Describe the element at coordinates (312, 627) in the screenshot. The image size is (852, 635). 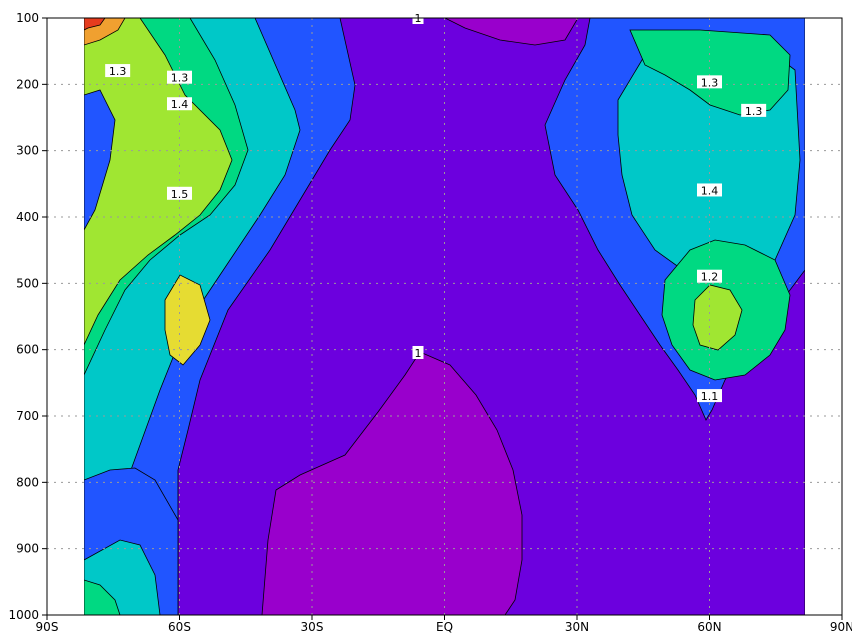
I see `x-tick-label: 30S` at that location.